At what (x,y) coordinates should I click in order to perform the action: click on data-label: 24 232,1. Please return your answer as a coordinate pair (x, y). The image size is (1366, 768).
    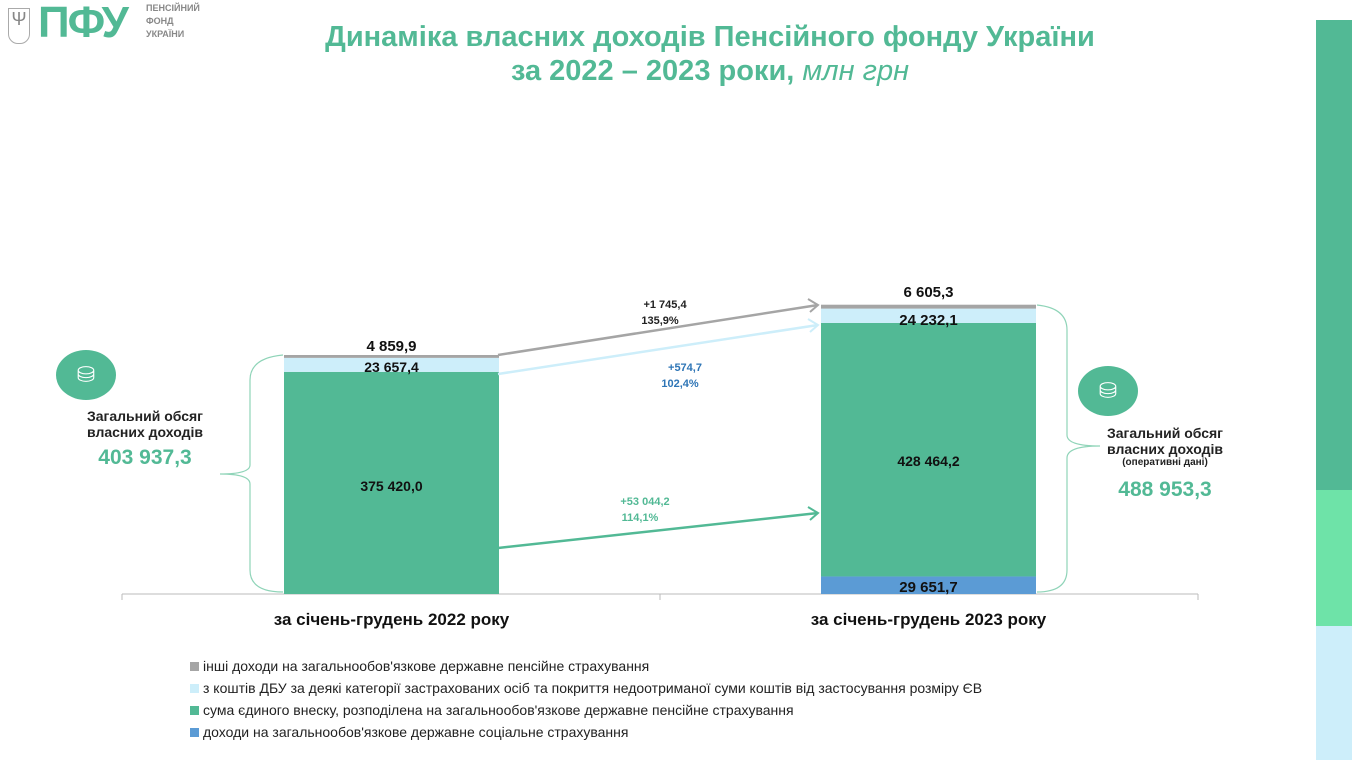
    Looking at the image, I should click on (928, 320).